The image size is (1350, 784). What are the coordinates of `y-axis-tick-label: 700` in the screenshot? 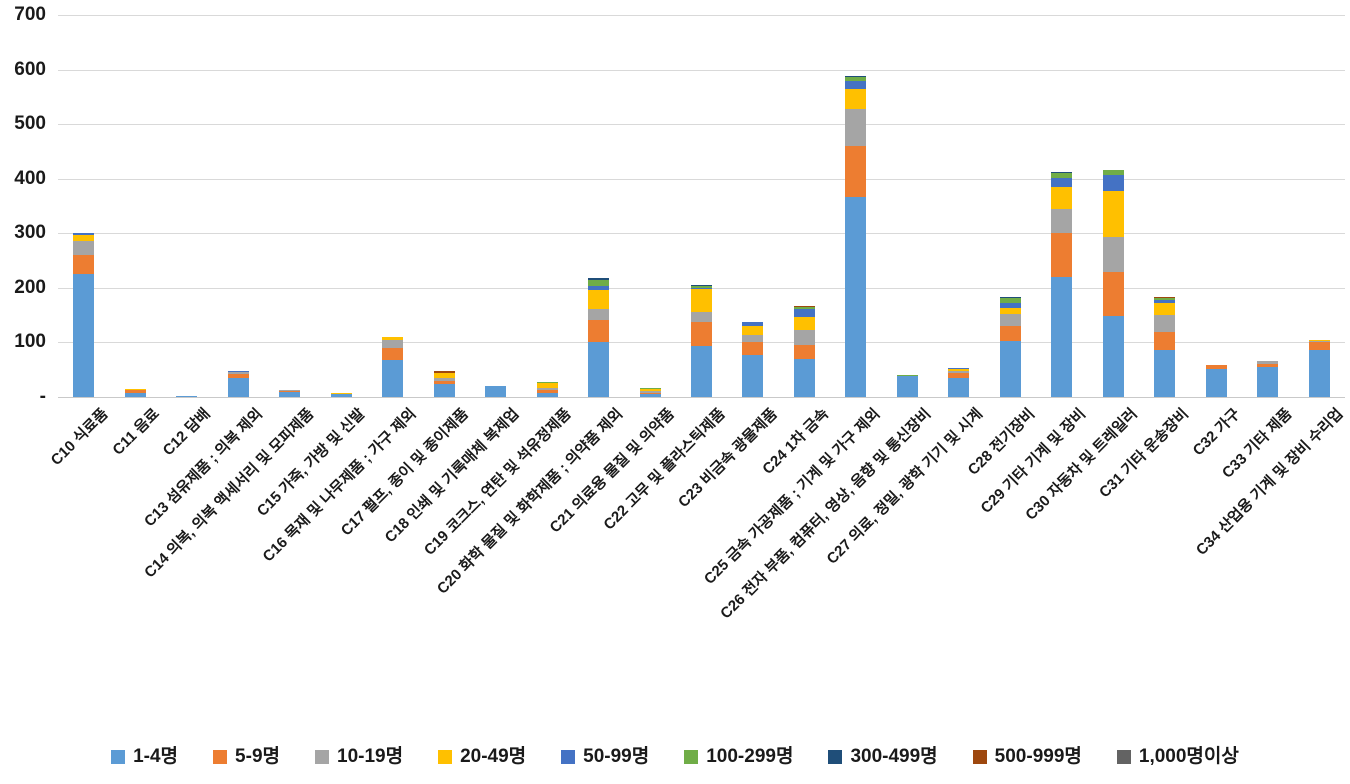 It's located at (30, 14).